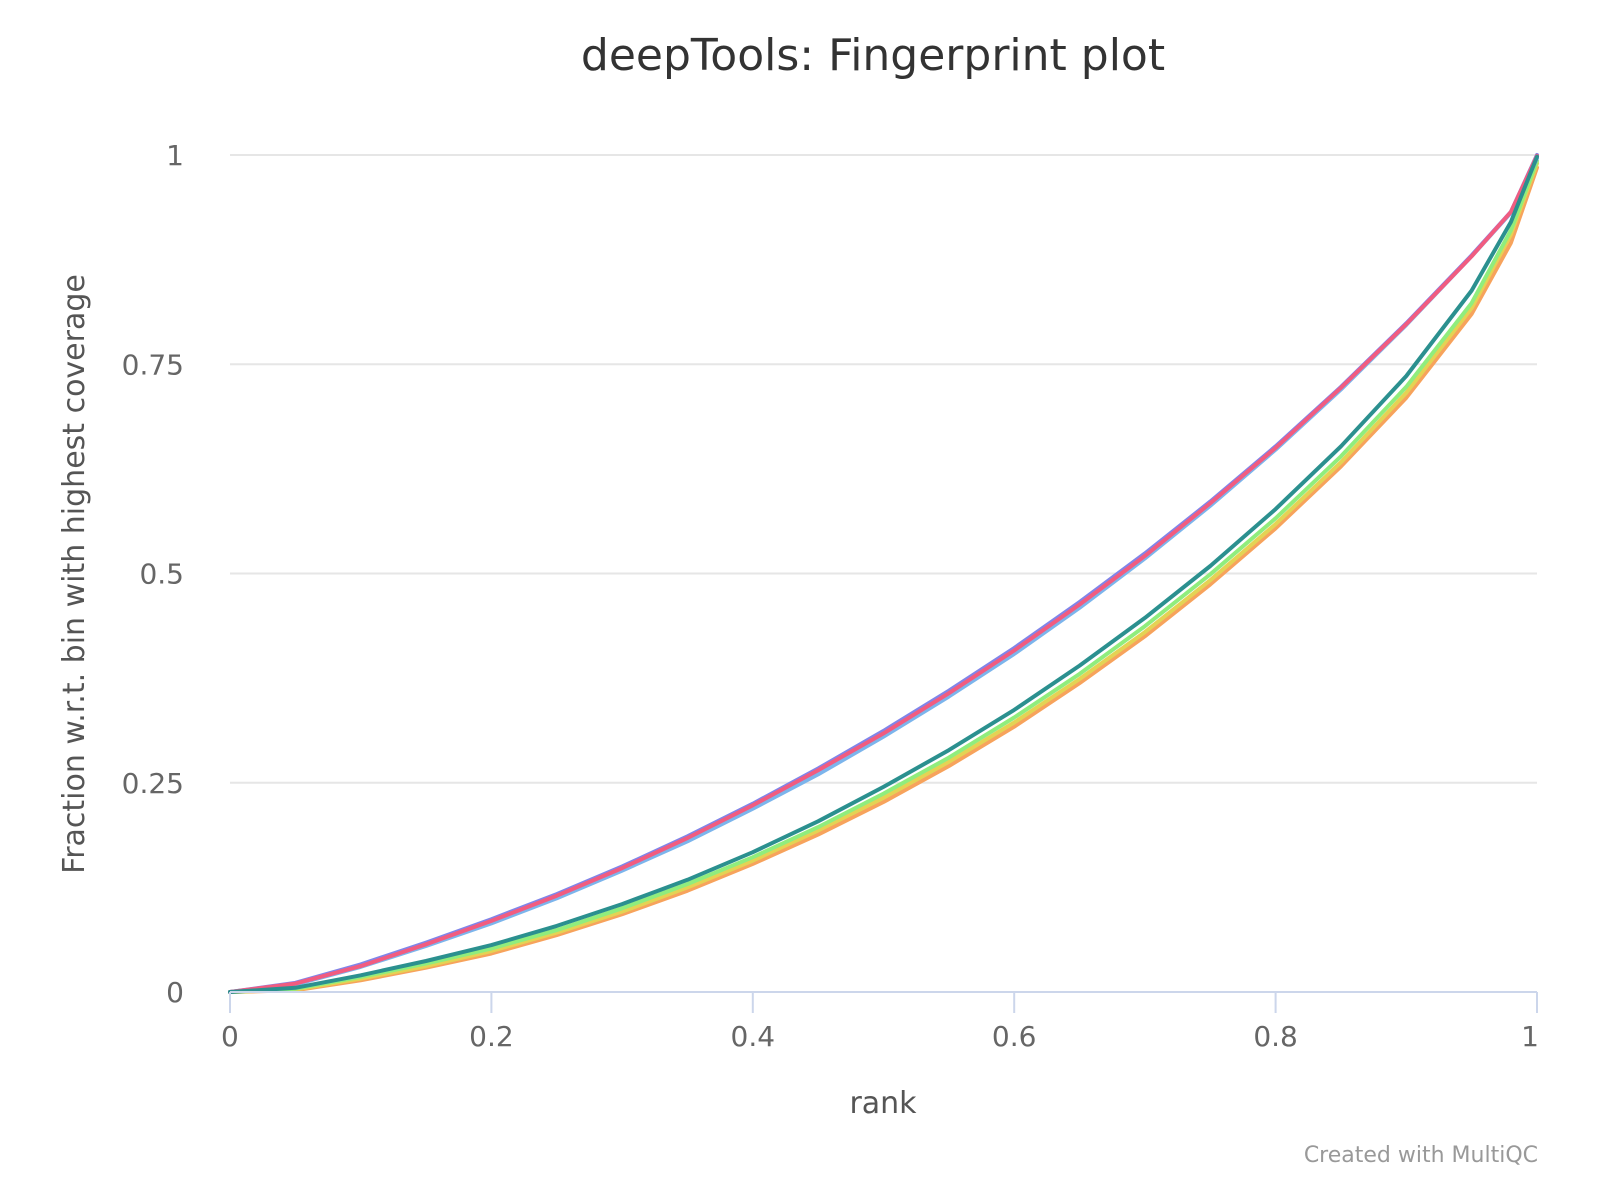 This screenshot has height=1200, width=1599. What do you see at coordinates (230, 1036) in the screenshot?
I see `x-tick-label: 0` at bounding box center [230, 1036].